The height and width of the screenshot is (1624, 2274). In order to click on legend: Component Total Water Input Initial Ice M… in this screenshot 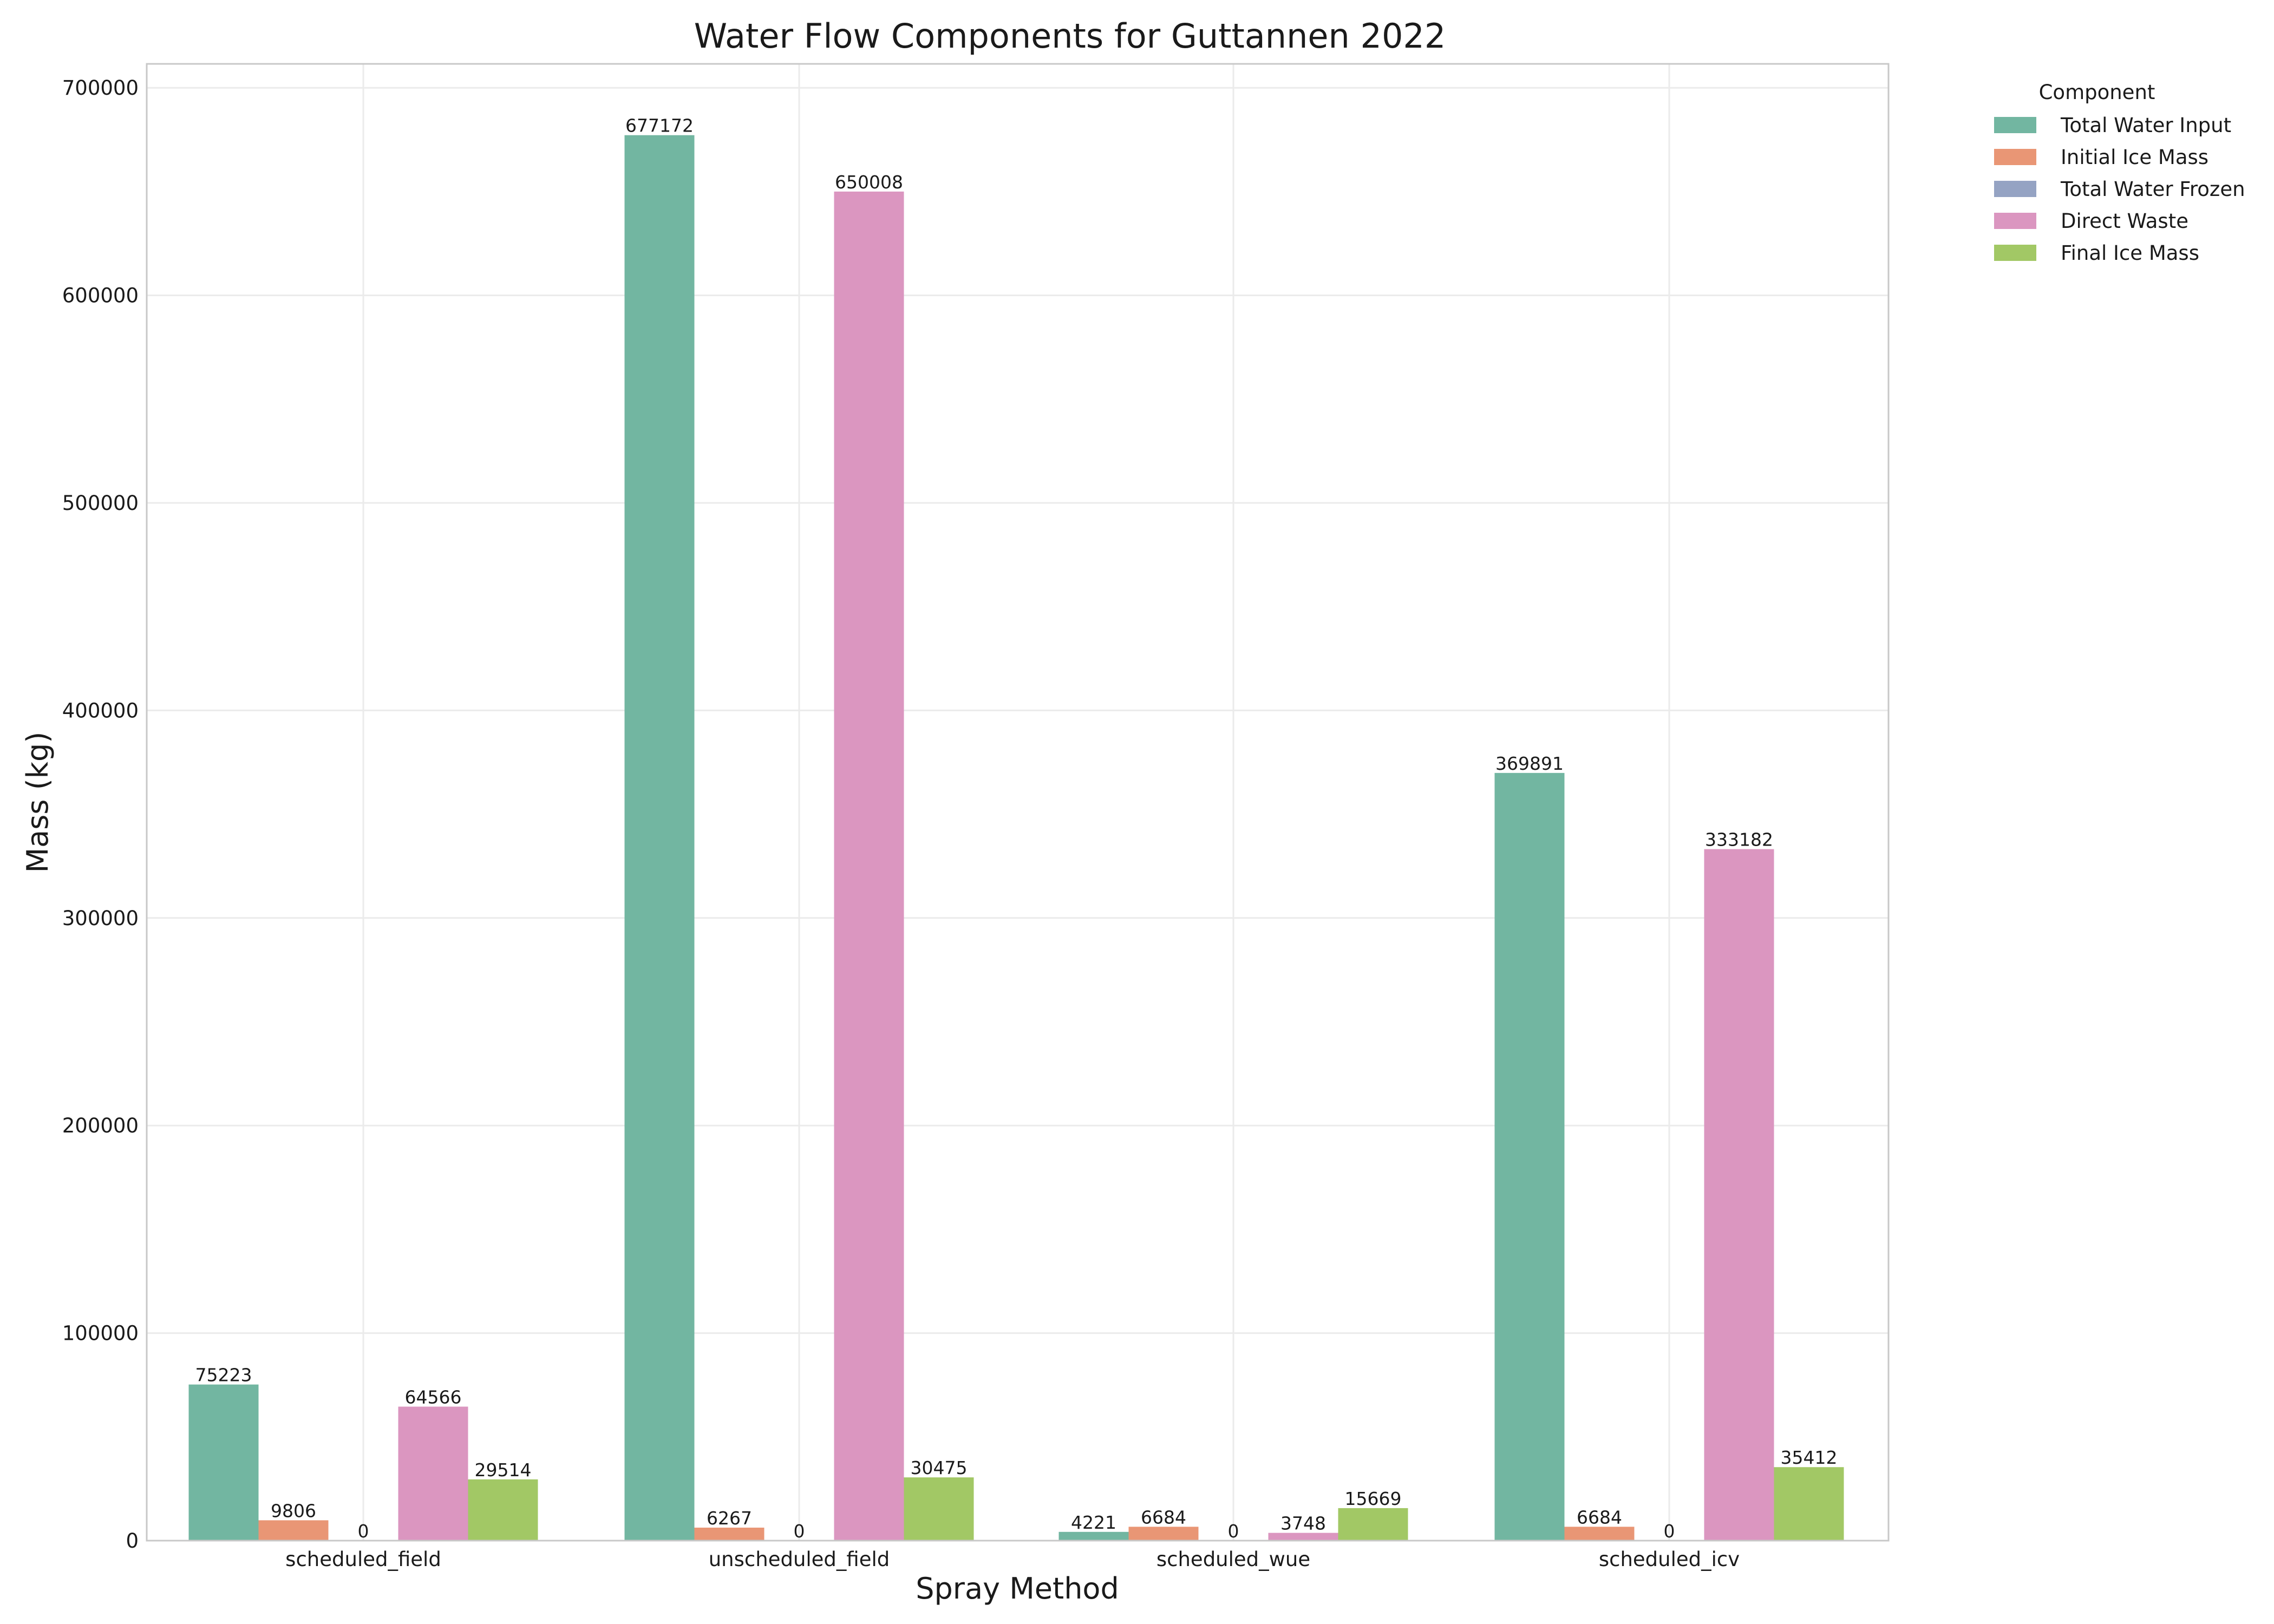, I will do `click(2119, 173)`.